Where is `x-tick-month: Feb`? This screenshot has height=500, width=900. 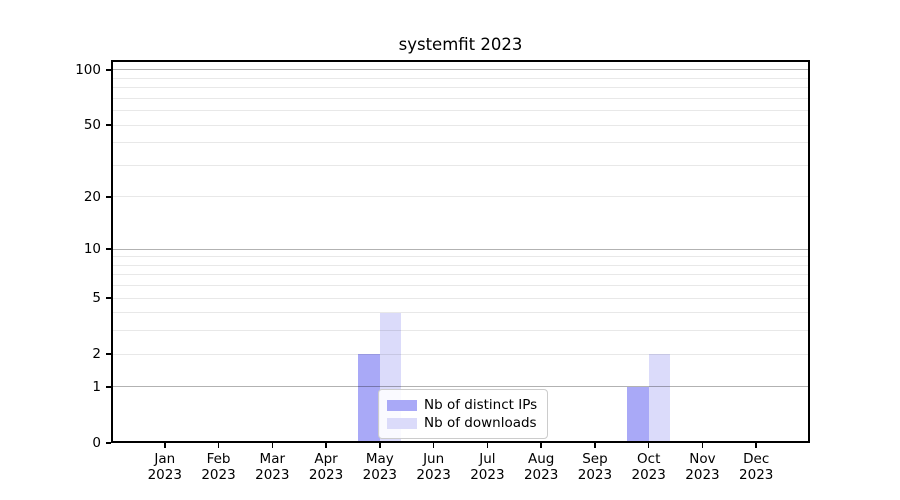 x-tick-month: Feb is located at coordinates (218, 459).